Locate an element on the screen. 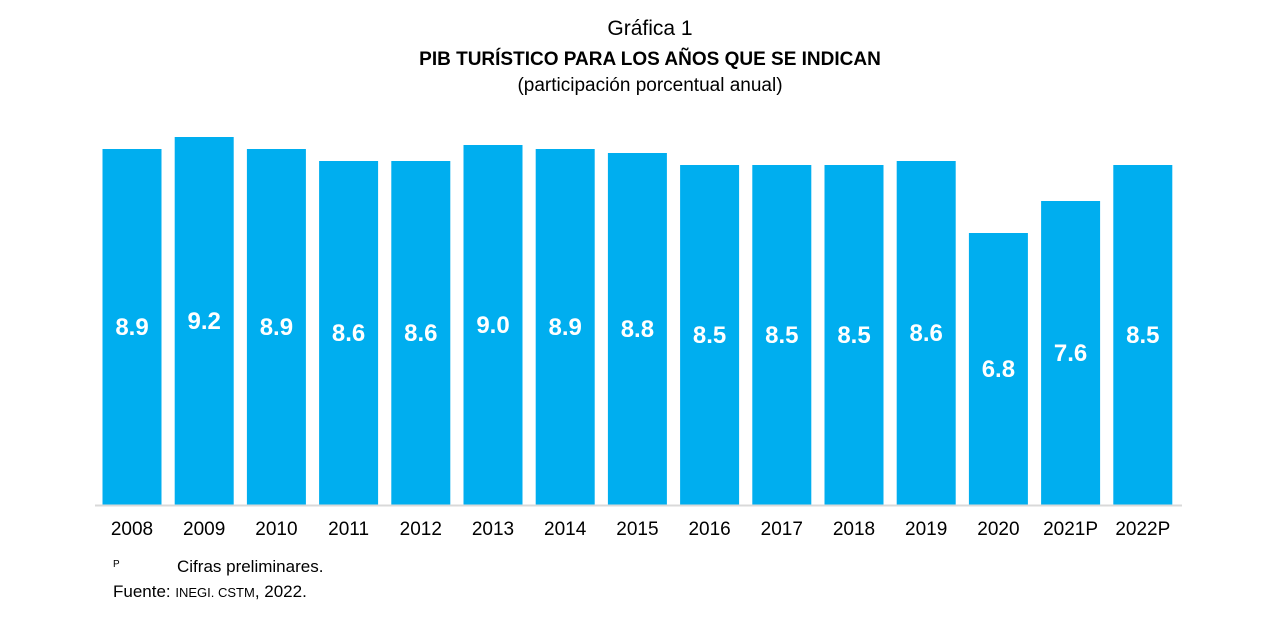 This screenshot has width=1265, height=633. source-note: Fuente: INEGI. CSTM, 2022. is located at coordinates (210, 592).